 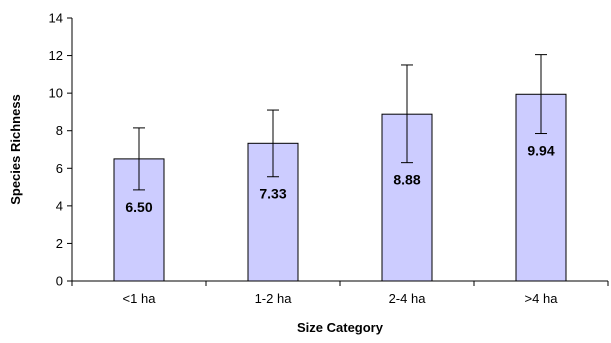 I want to click on x-tick-label: <1 ha, so click(x=140, y=298).